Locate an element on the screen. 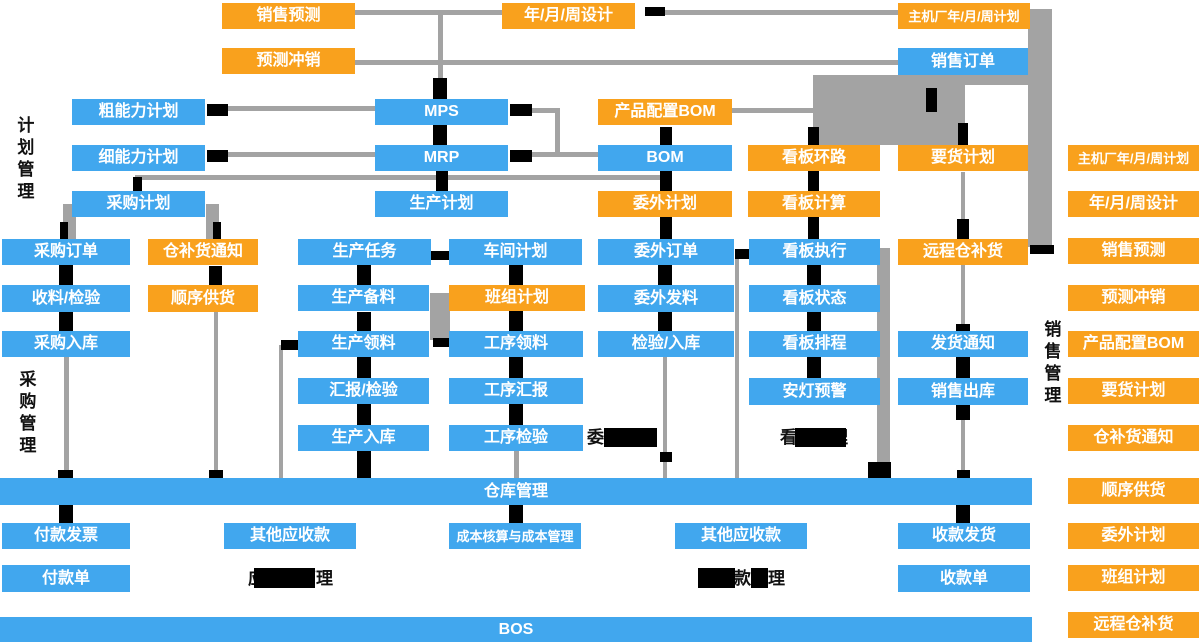  node-sales-order: 销售订单 is located at coordinates (963, 61).